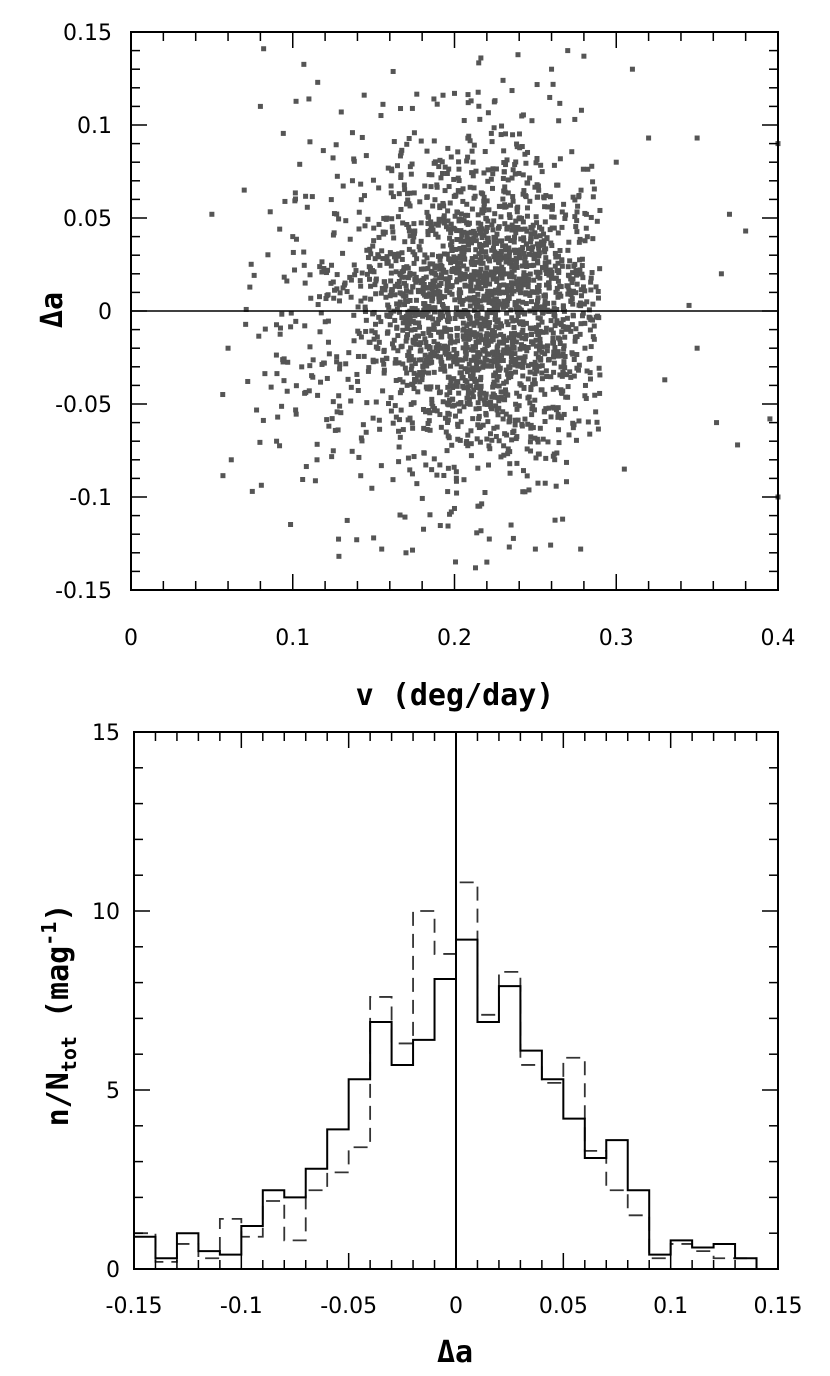  I want to click on x-tick-label: 0.05, so click(563, 1306).